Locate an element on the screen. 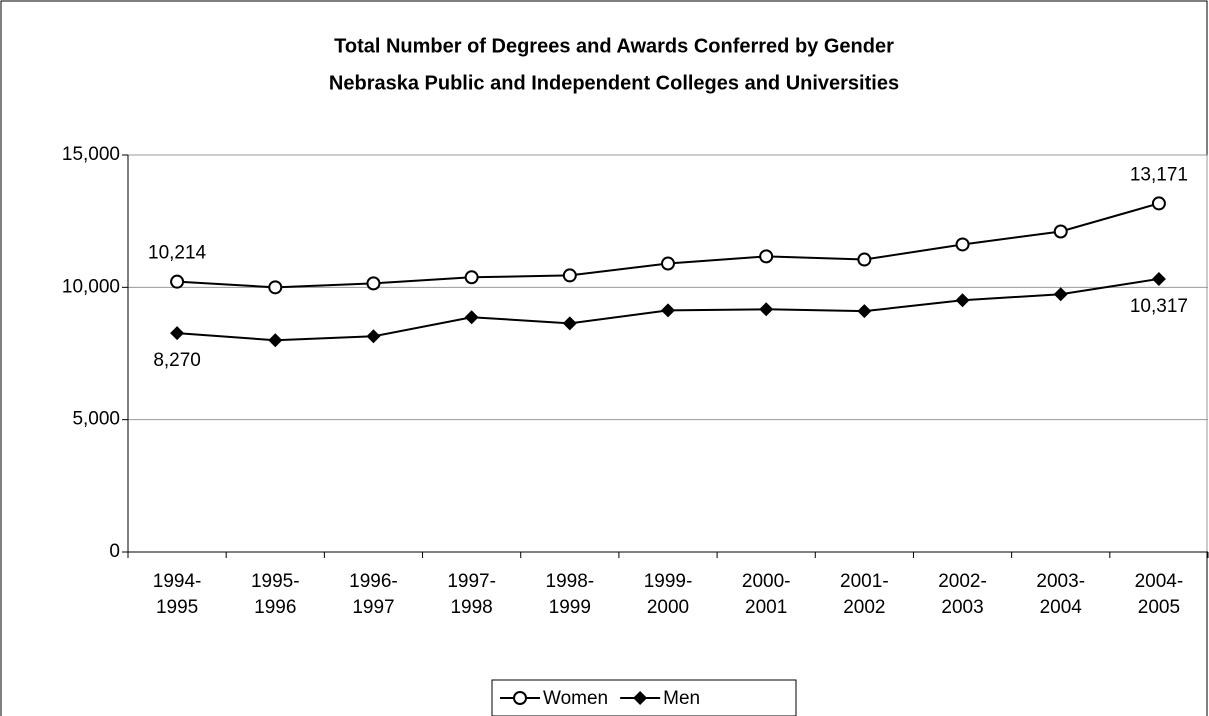 Image resolution: width=1209 pixels, height=716 pixels. x-tick-label: 2002-2003 is located at coordinates (962, 594).